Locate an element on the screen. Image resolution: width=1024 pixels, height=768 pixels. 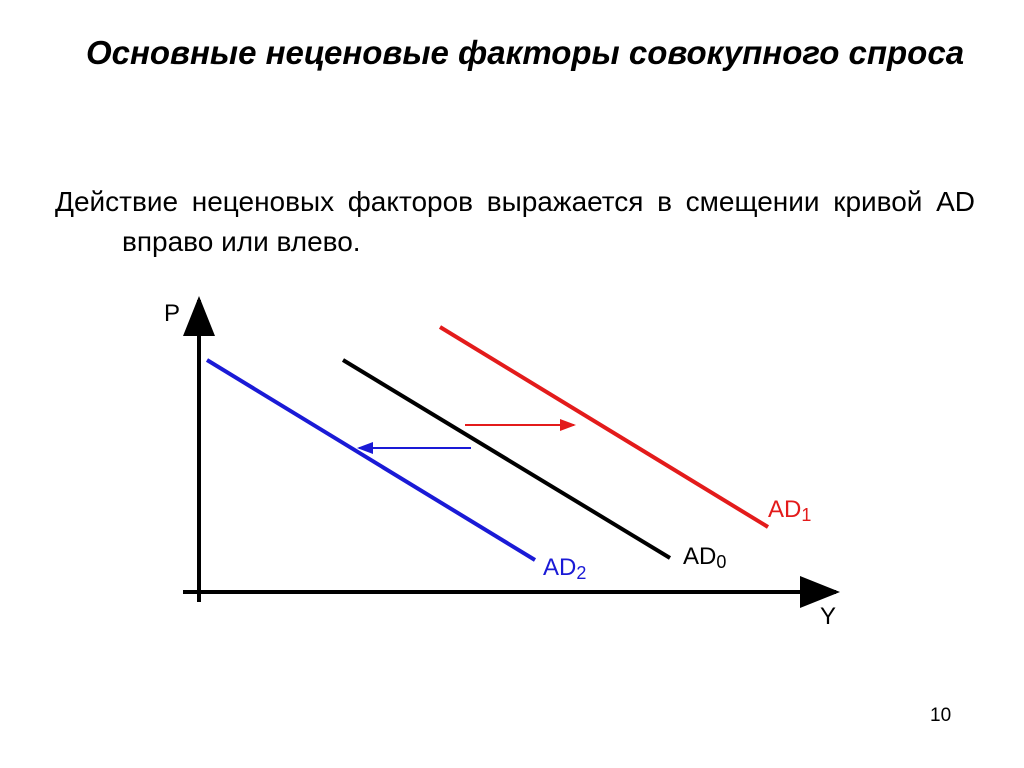
ad0-label: AD0 is located at coordinates (704, 557).